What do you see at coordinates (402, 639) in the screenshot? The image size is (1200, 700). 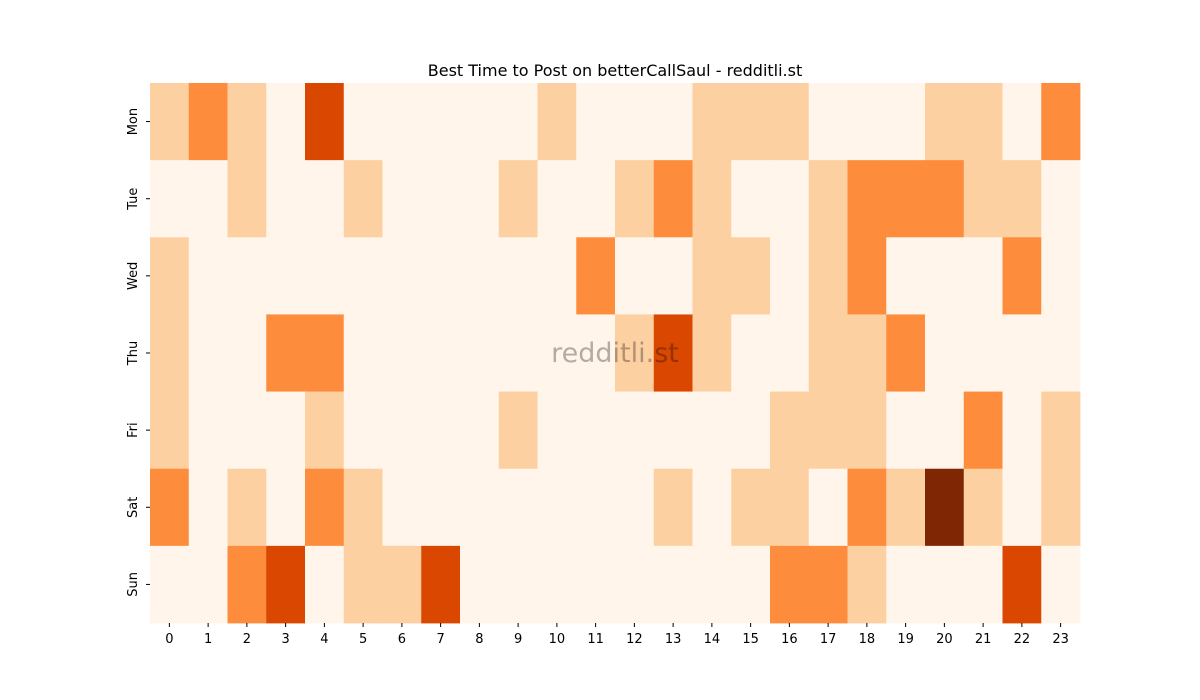 I see `x-tick-label-6: 6` at bounding box center [402, 639].